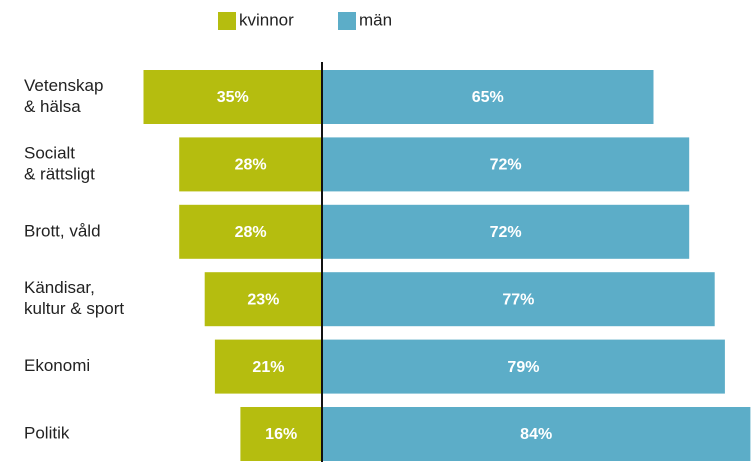 Image resolution: width=753 pixels, height=462 pixels. What do you see at coordinates (62, 230) in the screenshot?
I see `category-label: Brott, våld` at bounding box center [62, 230].